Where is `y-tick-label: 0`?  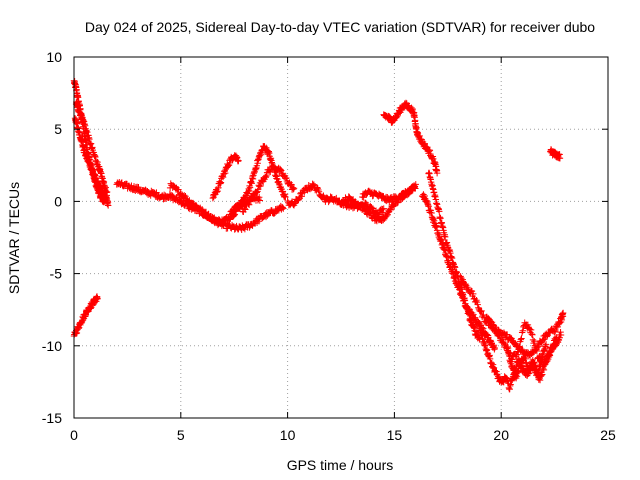 y-tick-label: 0 is located at coordinates (58, 201).